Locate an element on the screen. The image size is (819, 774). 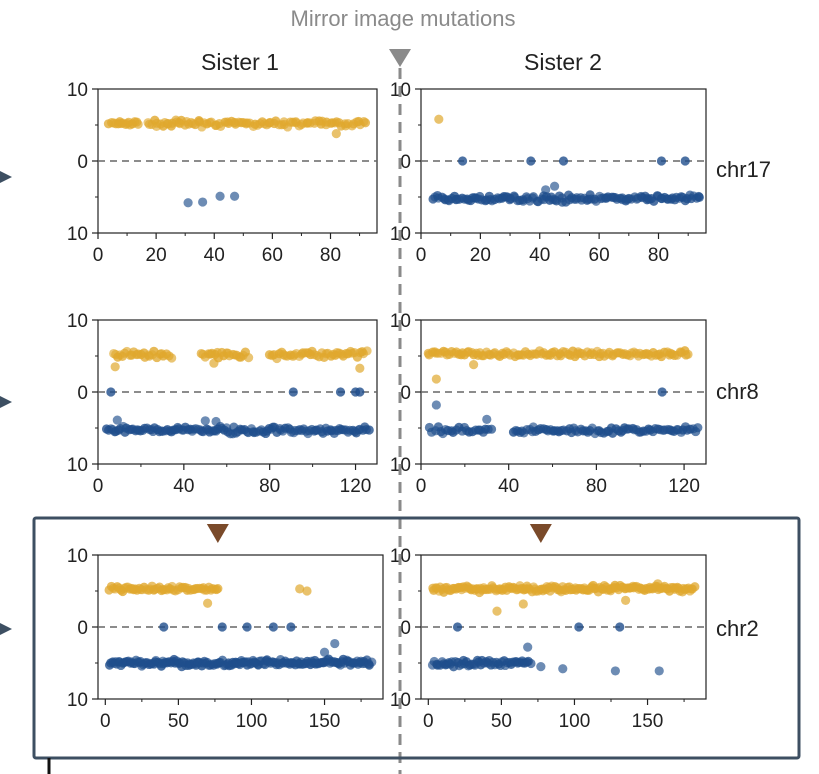
row-label-chr17: chr17 is located at coordinates (743, 169).